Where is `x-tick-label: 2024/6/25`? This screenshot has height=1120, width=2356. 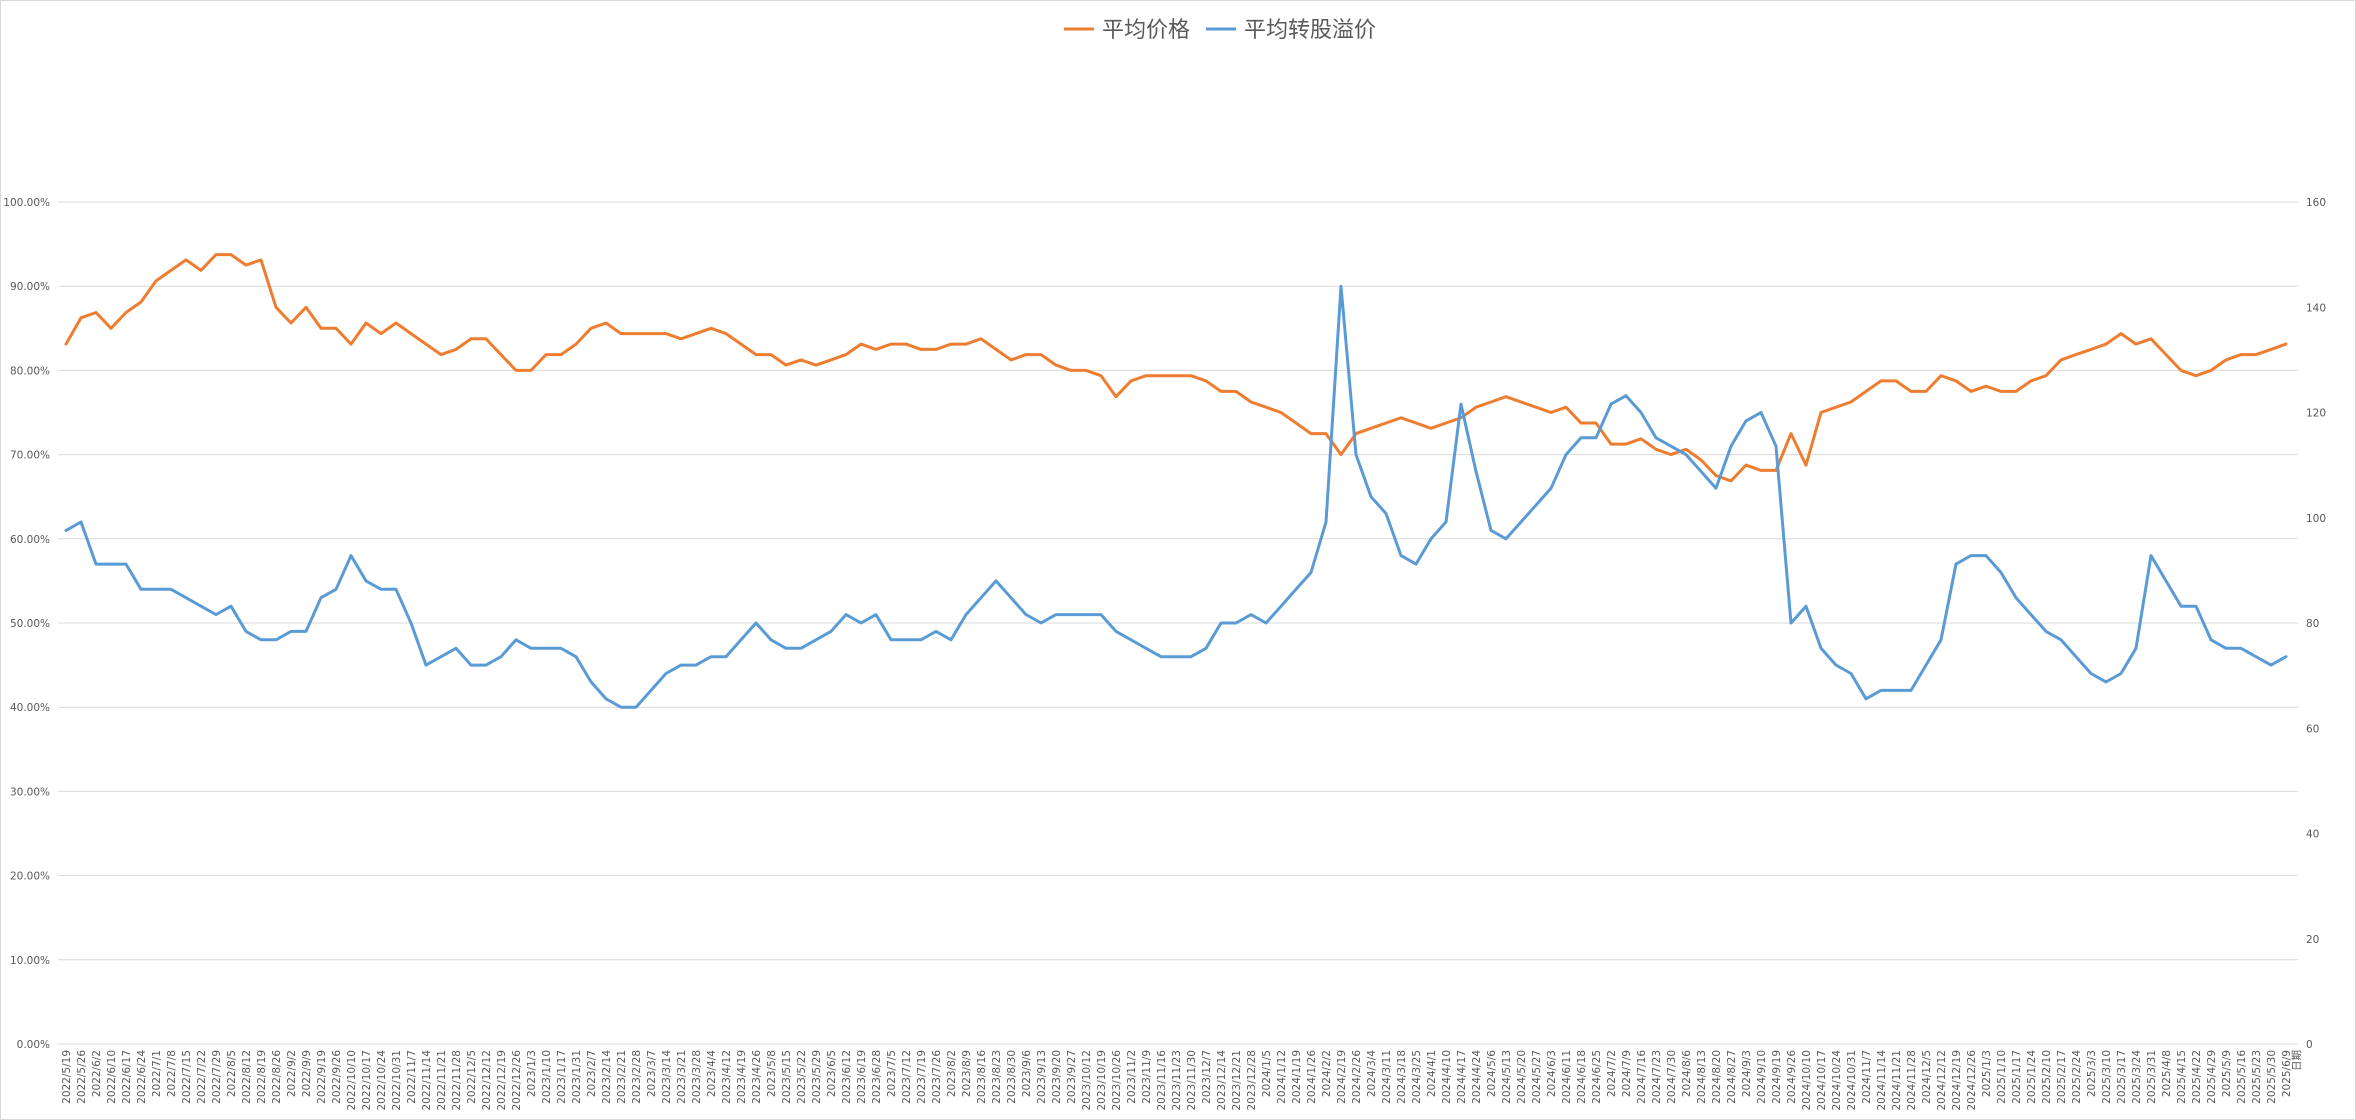 x-tick-label: 2024/6/25 is located at coordinates (1597, 1077).